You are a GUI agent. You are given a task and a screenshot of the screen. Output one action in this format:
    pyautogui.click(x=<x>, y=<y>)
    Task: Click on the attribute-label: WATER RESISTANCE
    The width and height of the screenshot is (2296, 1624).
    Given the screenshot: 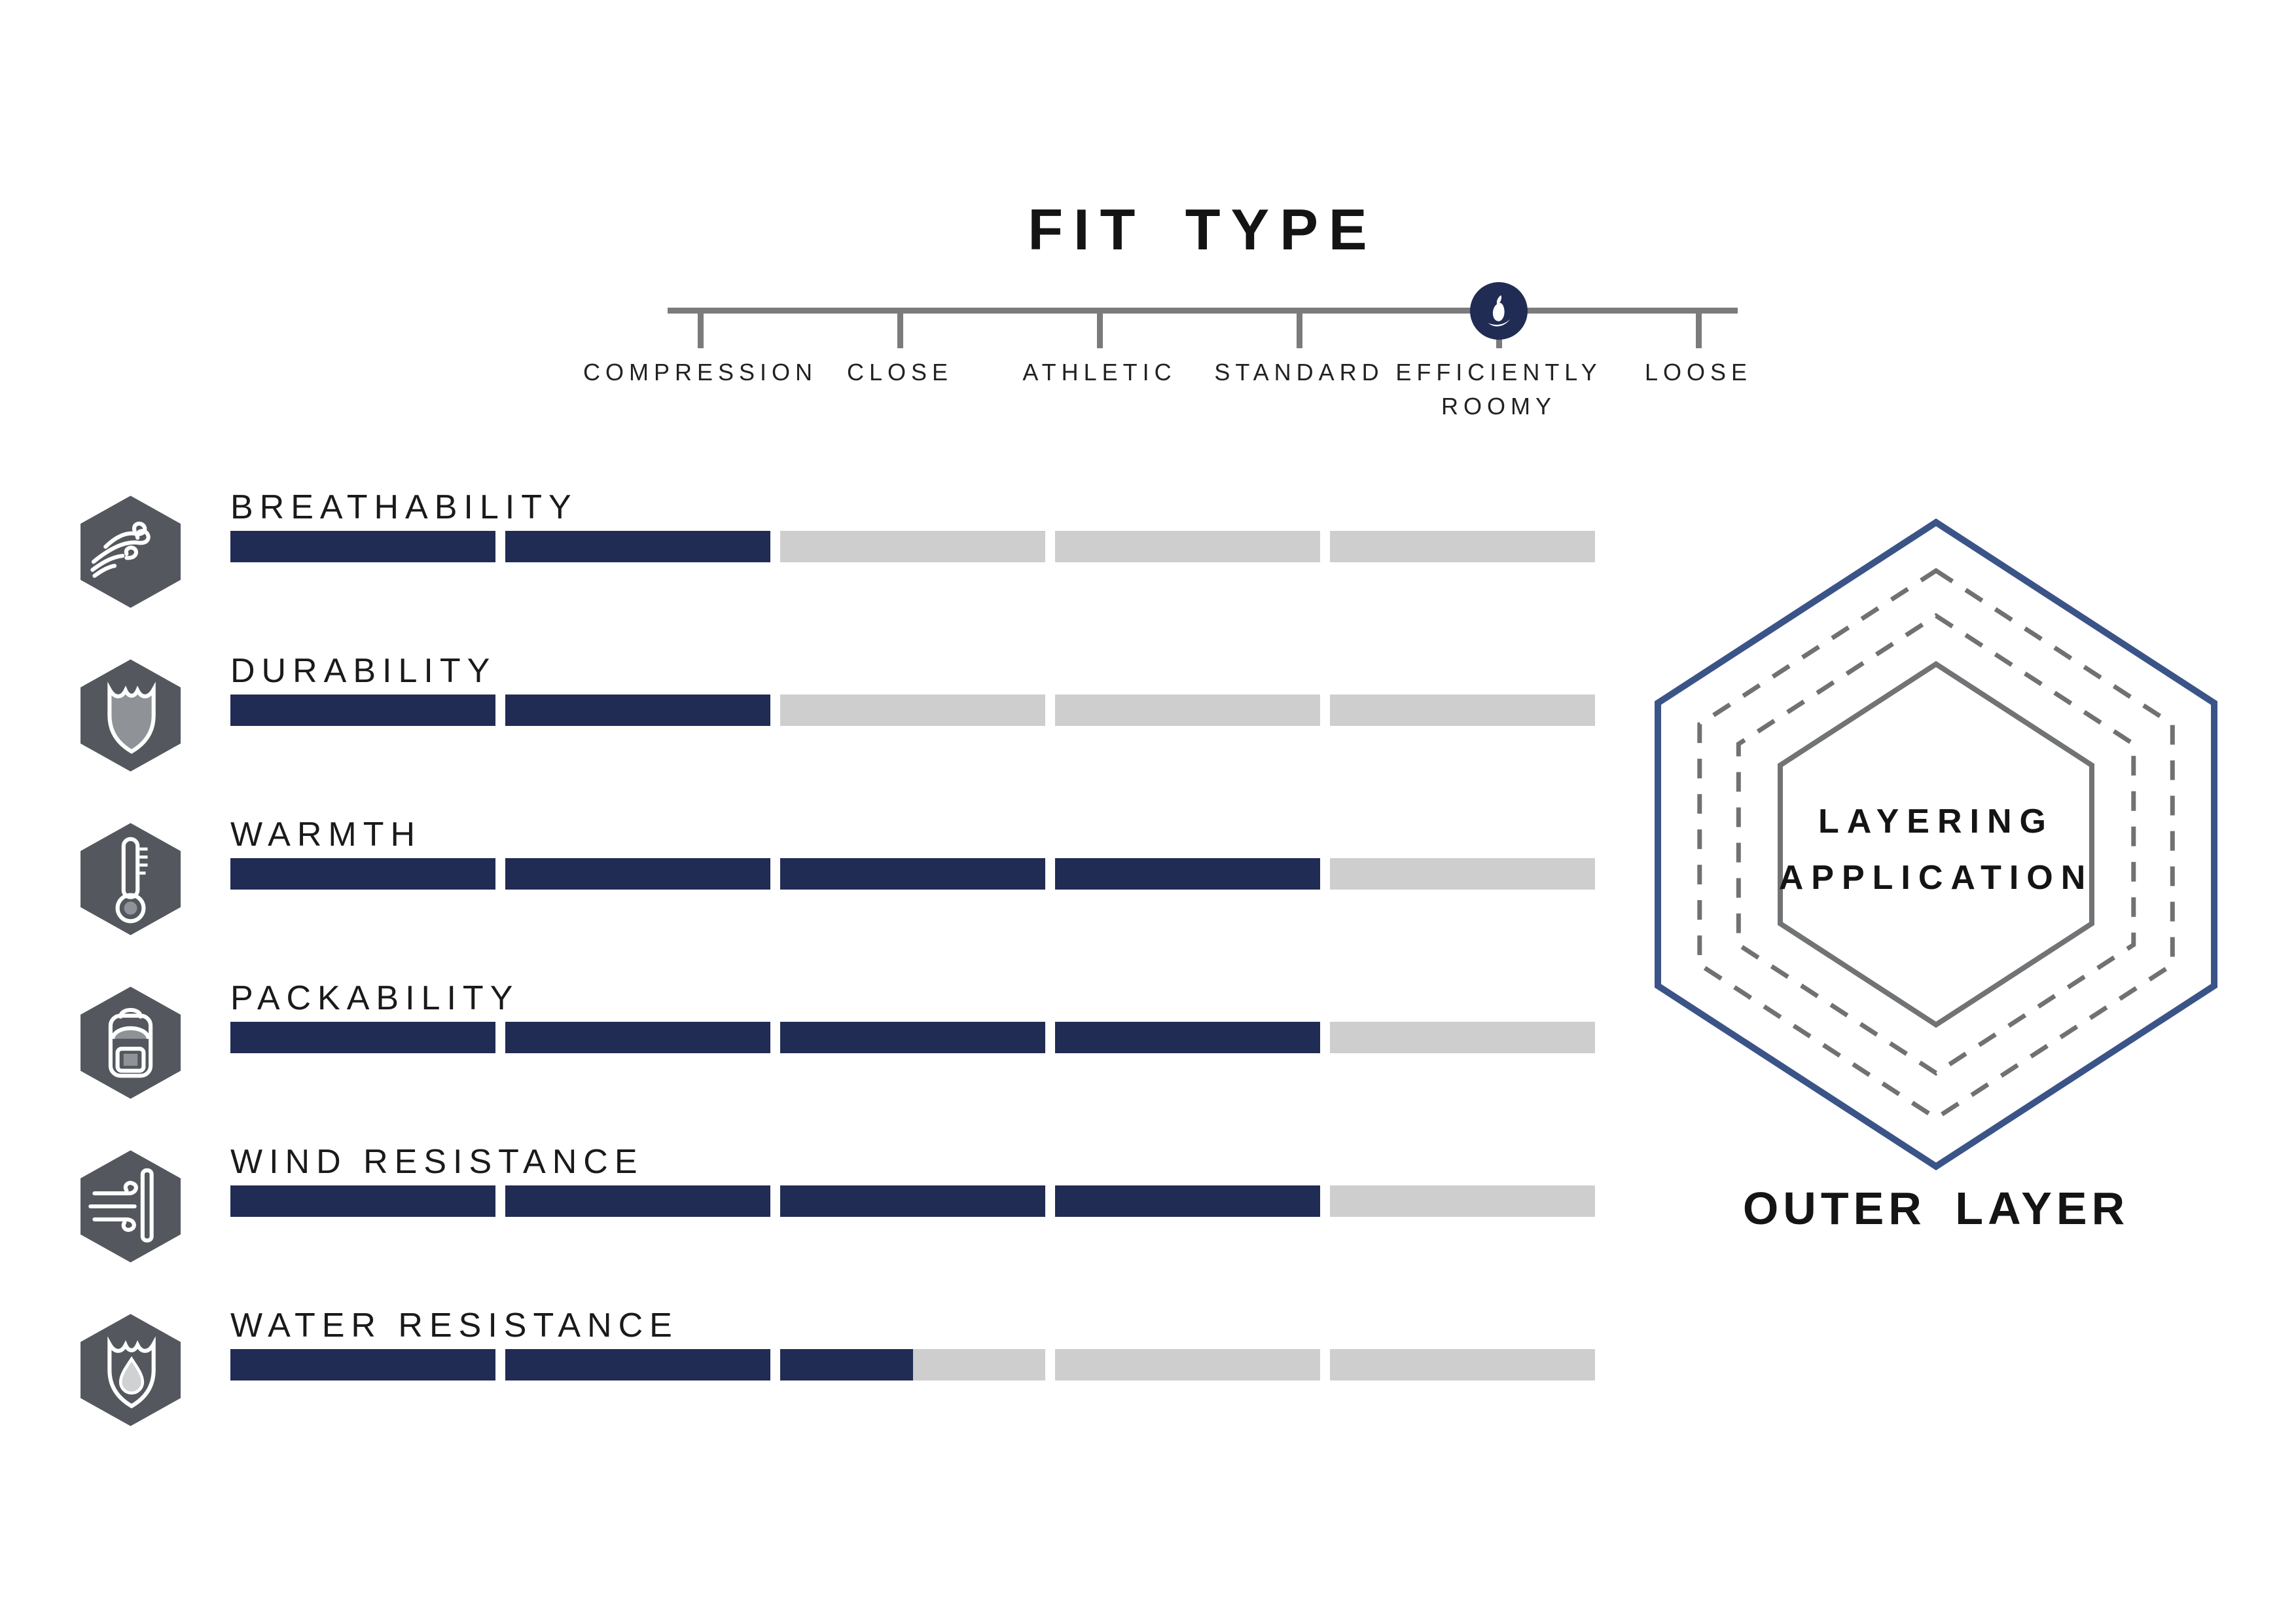 What is the action you would take?
    pyautogui.click(x=454, y=1325)
    